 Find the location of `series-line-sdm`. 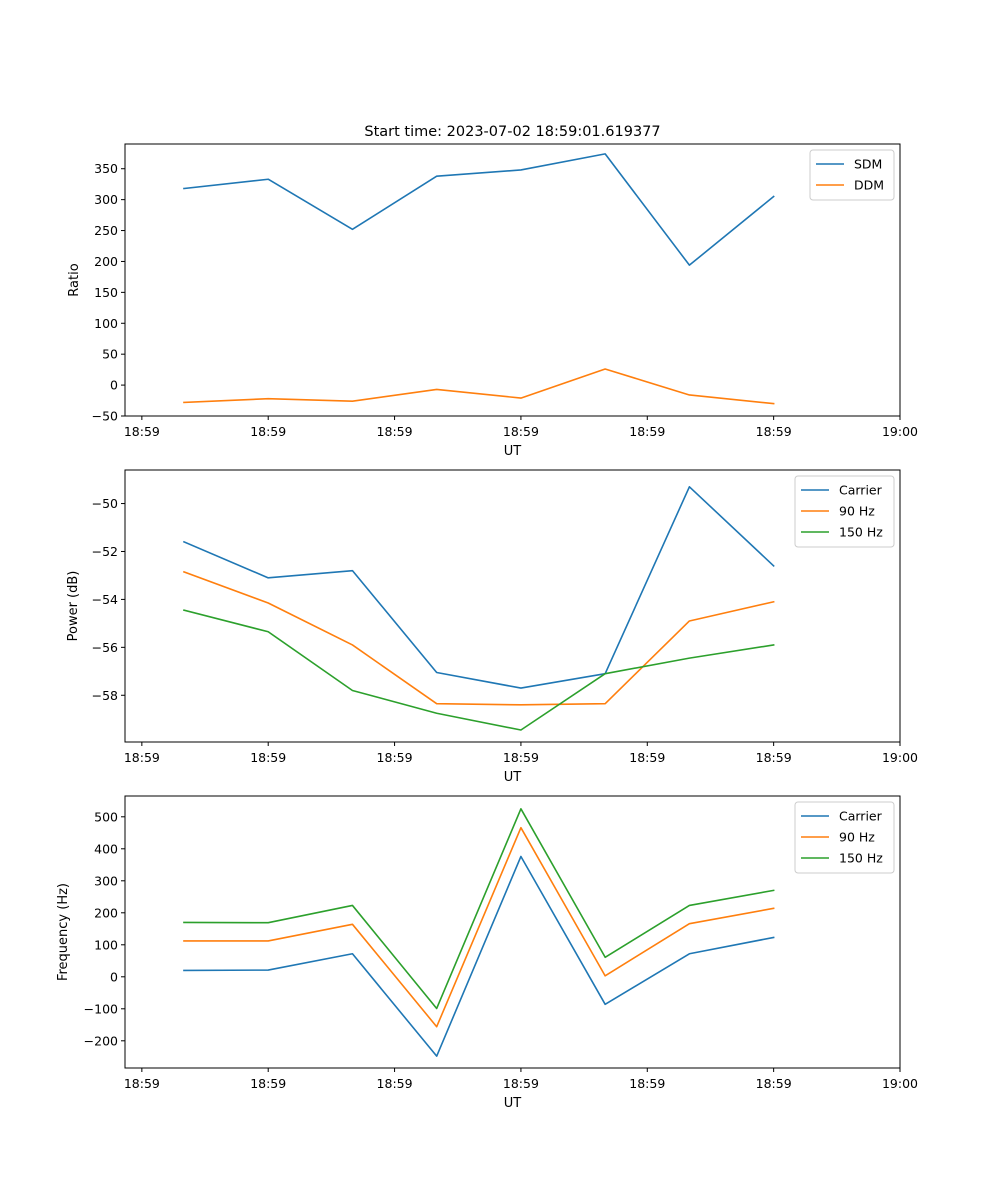

series-line-sdm is located at coordinates (479, 209).